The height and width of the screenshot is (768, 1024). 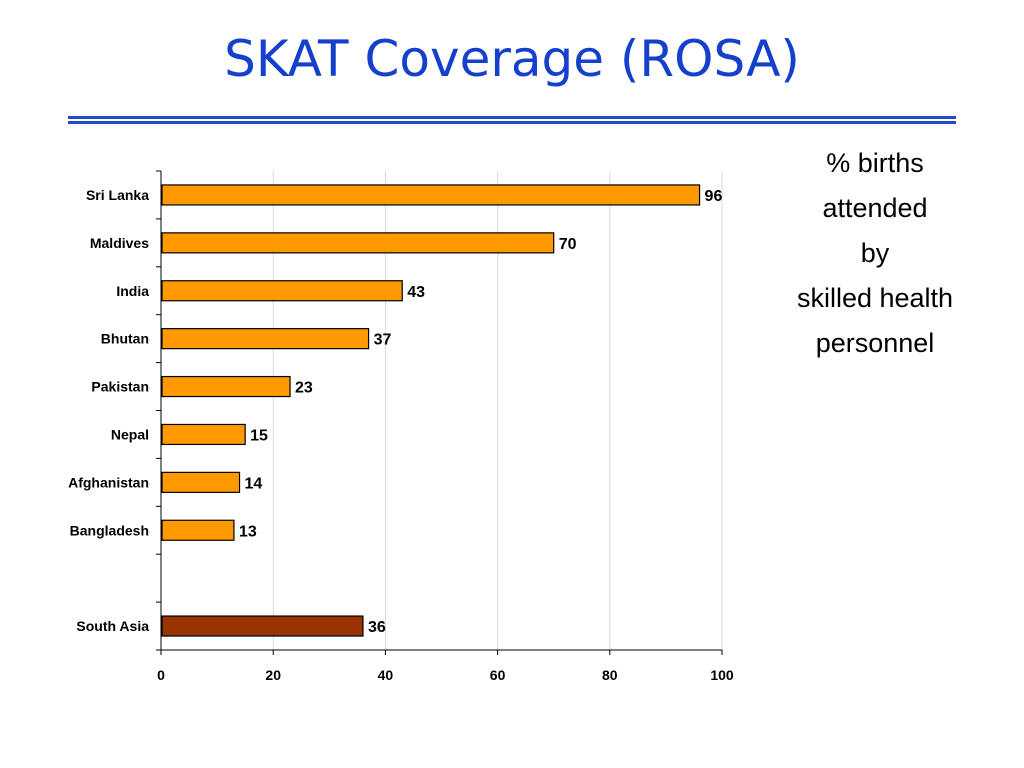 I want to click on category-label: India, so click(x=132, y=291).